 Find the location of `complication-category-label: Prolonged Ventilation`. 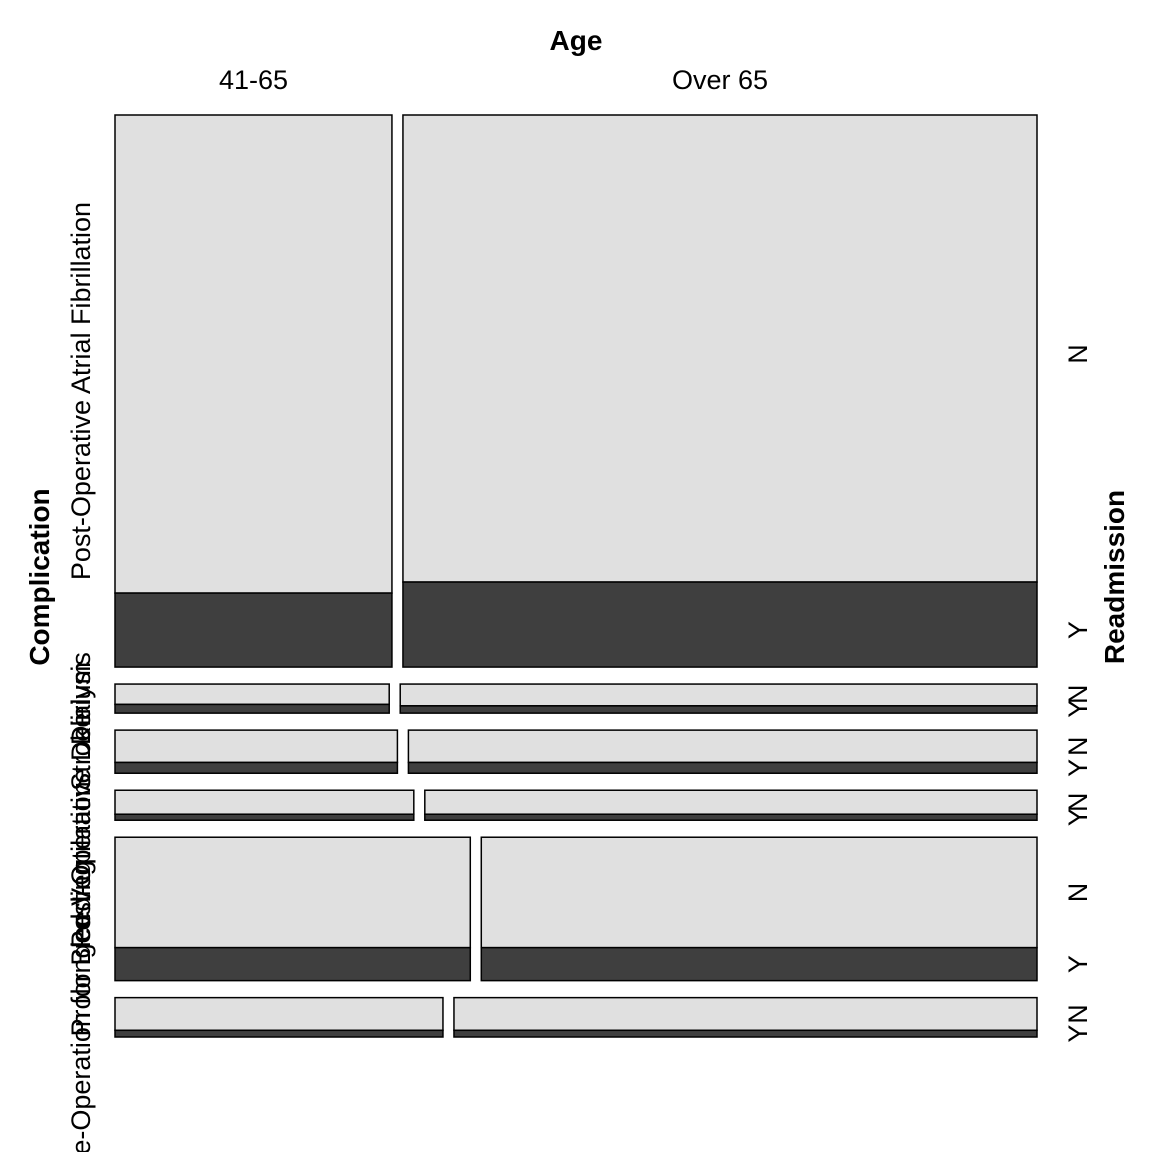

complication-category-label: Prolonged Ventilation is located at coordinates (81, 908).